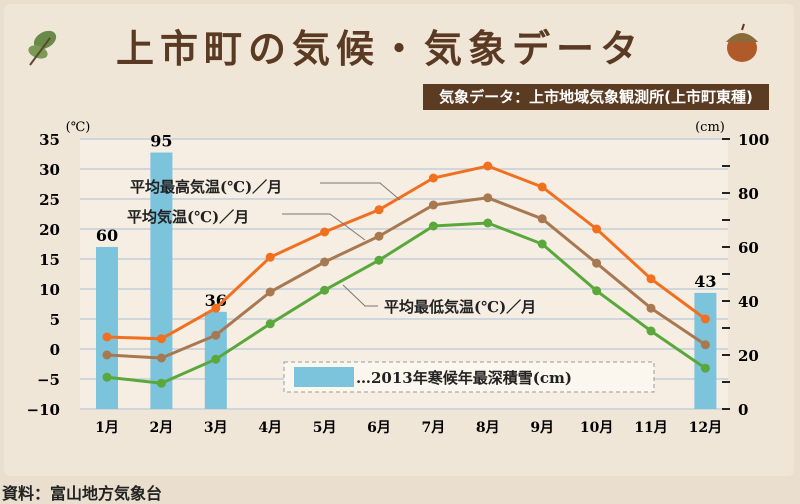 The image size is (800, 504). What do you see at coordinates (216, 300) in the screenshot?
I see `snow-bar-label: 36` at bounding box center [216, 300].